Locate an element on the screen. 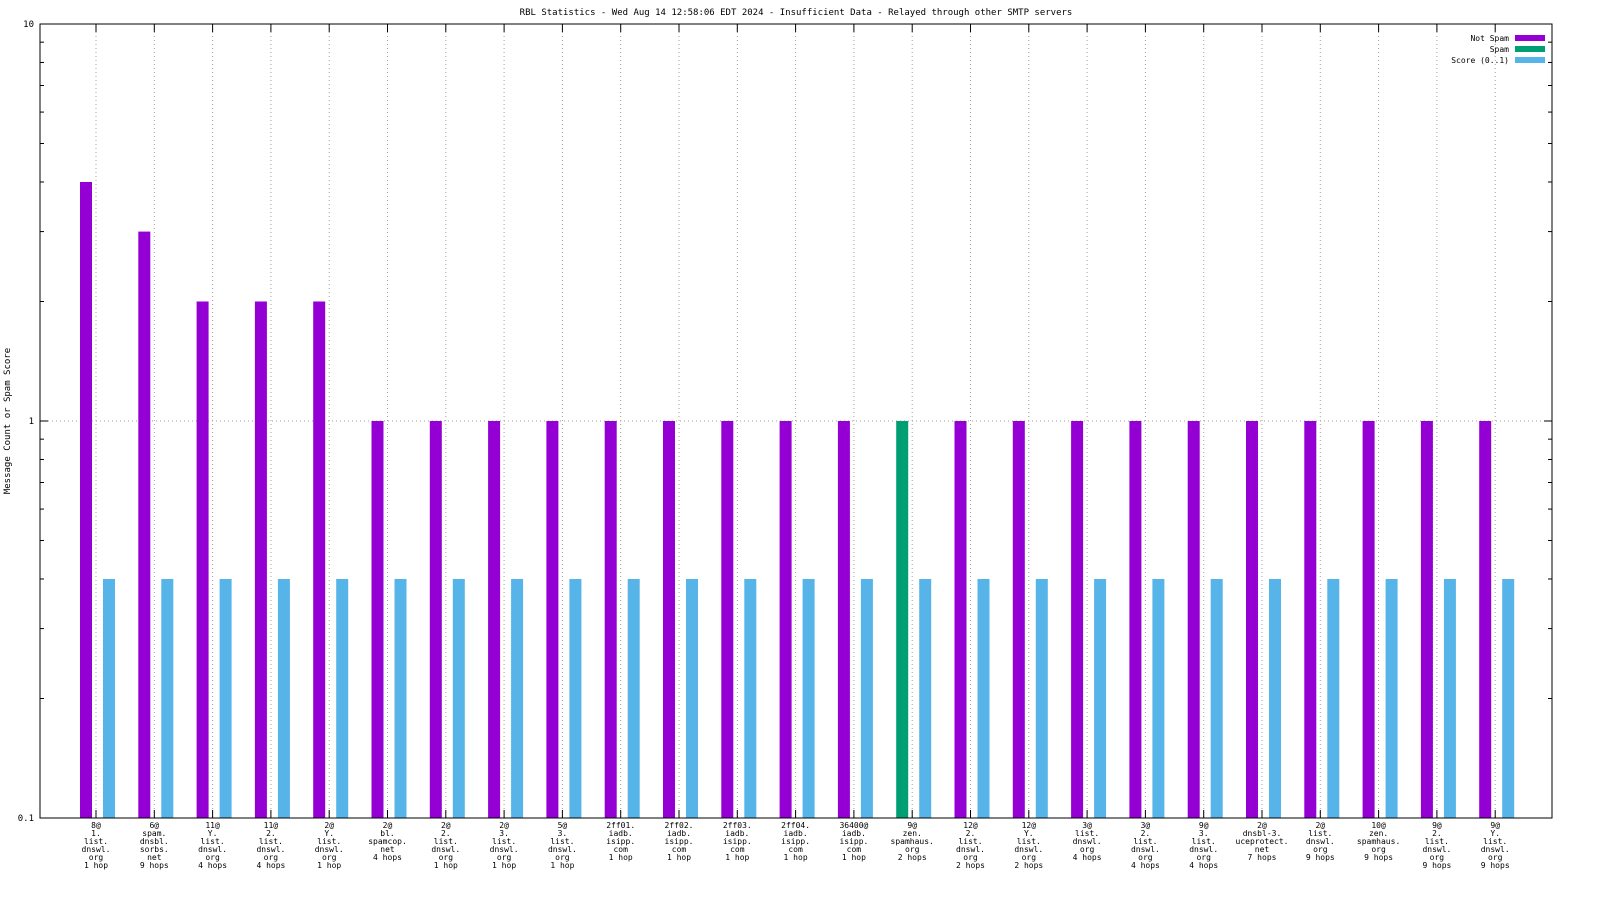 The height and width of the screenshot is (900, 1600). x-tick-label: bl. is located at coordinates (387, 833).